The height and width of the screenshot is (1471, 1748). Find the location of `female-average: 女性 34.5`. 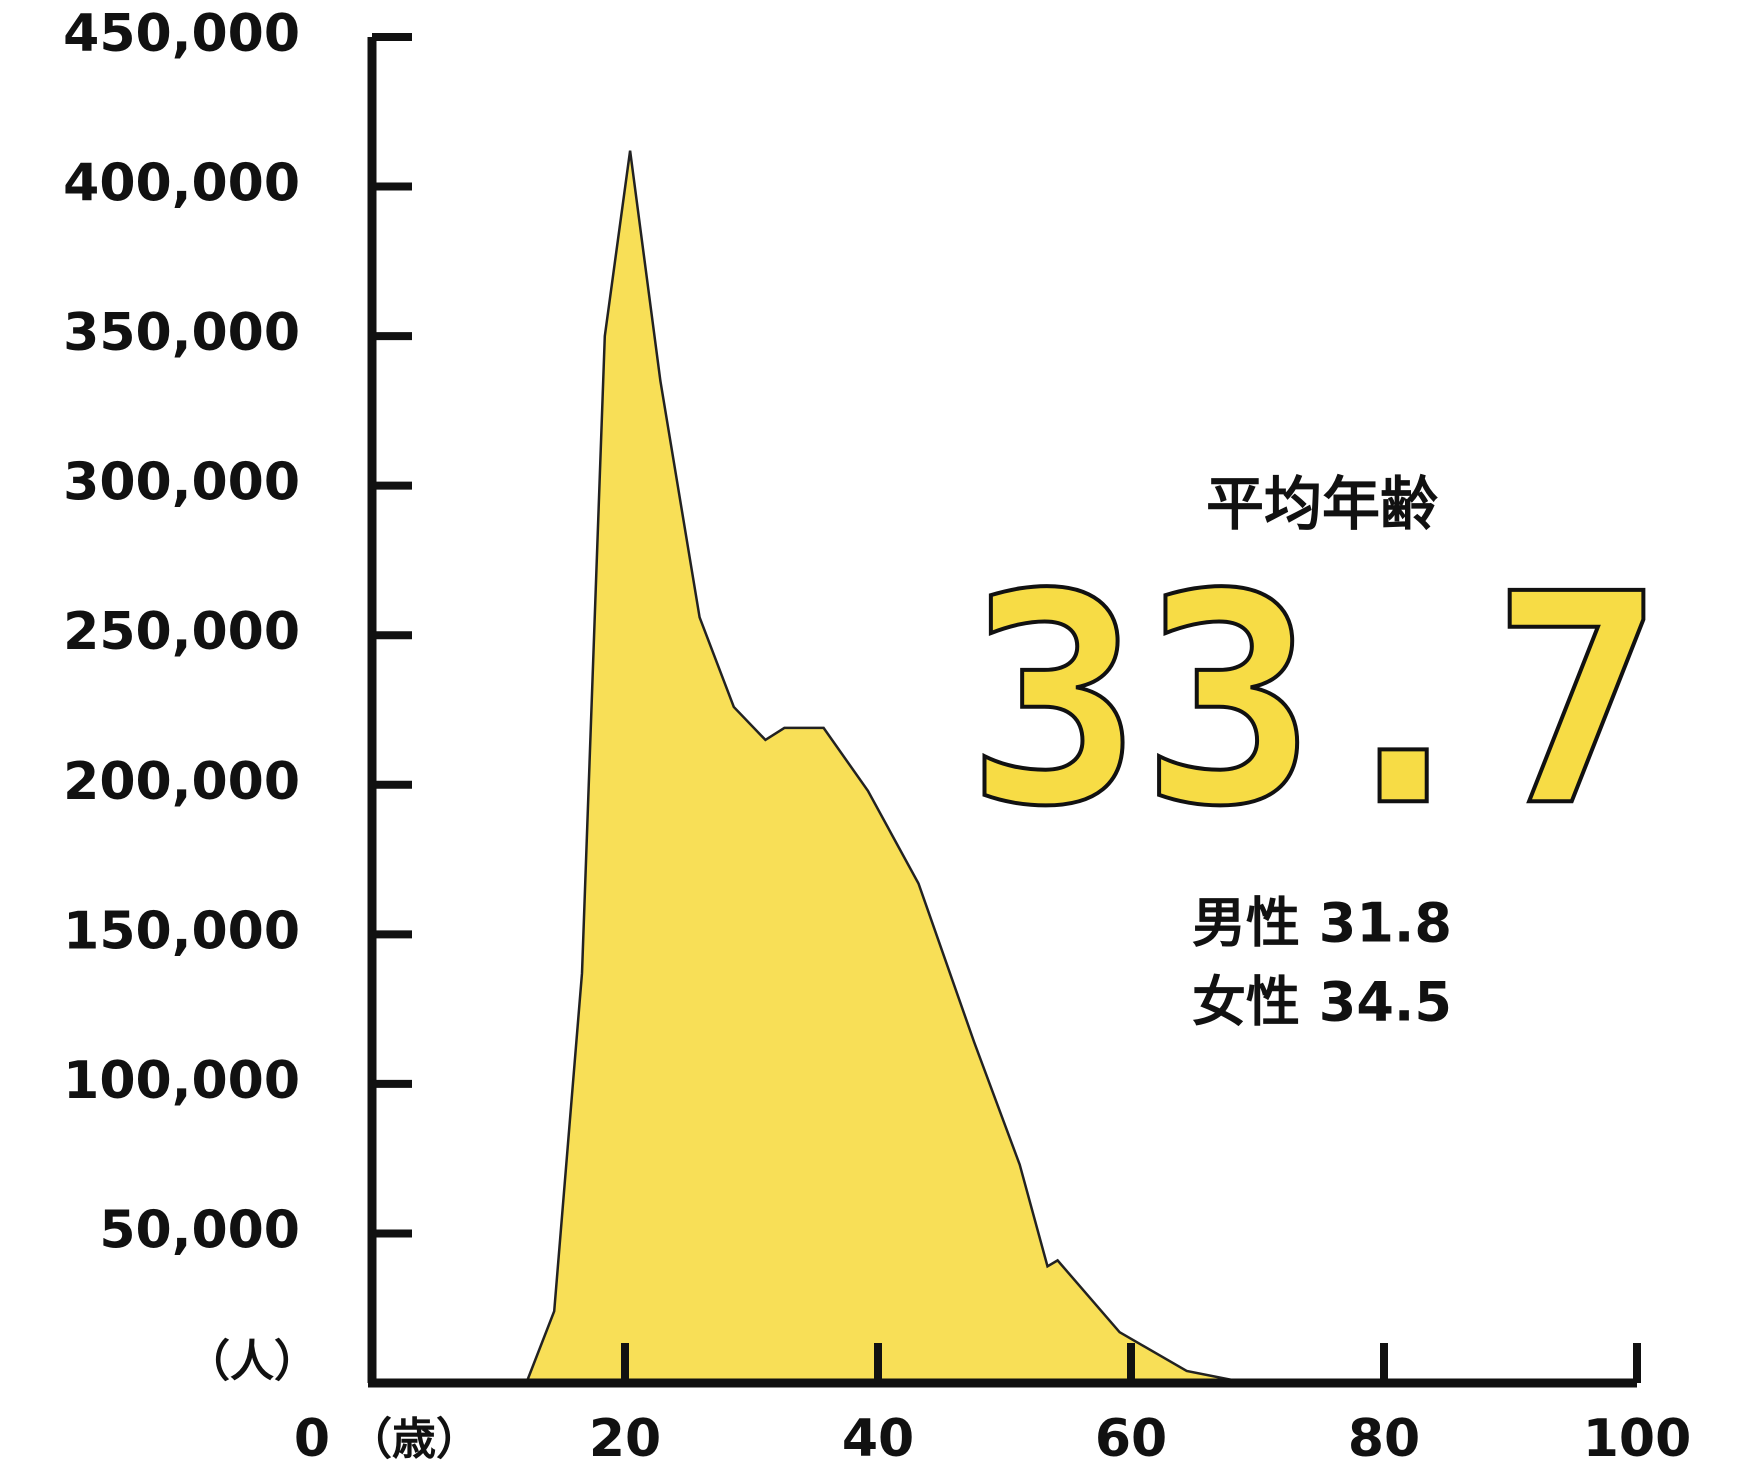

female-average: 女性 34.5 is located at coordinates (1322, 1002).